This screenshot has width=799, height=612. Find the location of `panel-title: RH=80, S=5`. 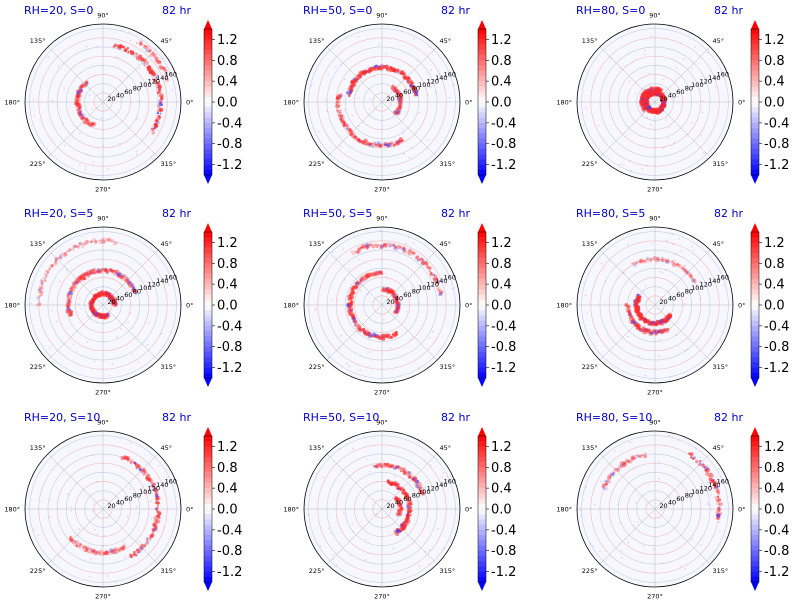

panel-title: RH=80, S=5 is located at coordinates (610, 213).